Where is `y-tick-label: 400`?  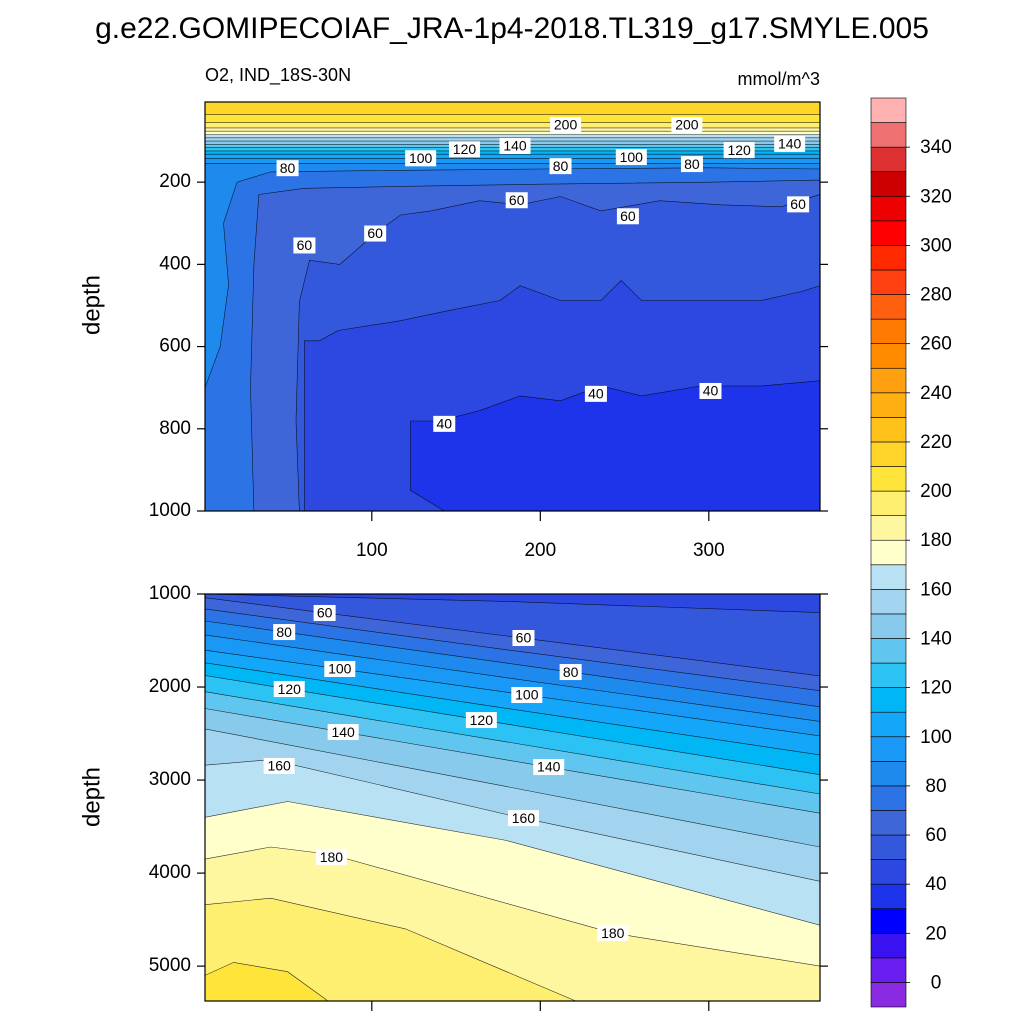 y-tick-label: 400 is located at coordinates (175, 263).